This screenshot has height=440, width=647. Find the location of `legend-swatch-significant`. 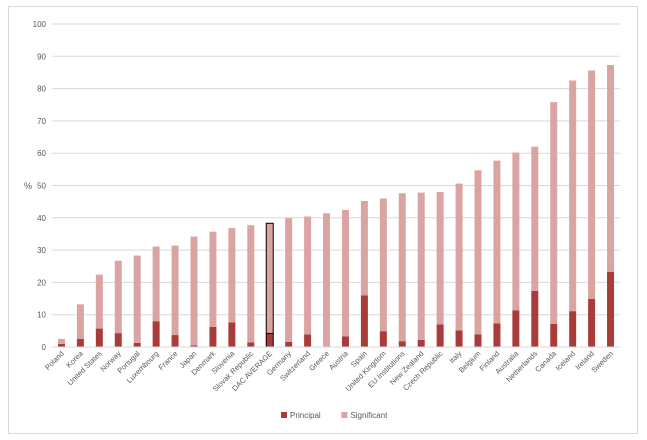

legend-swatch-significant is located at coordinates (344, 415).